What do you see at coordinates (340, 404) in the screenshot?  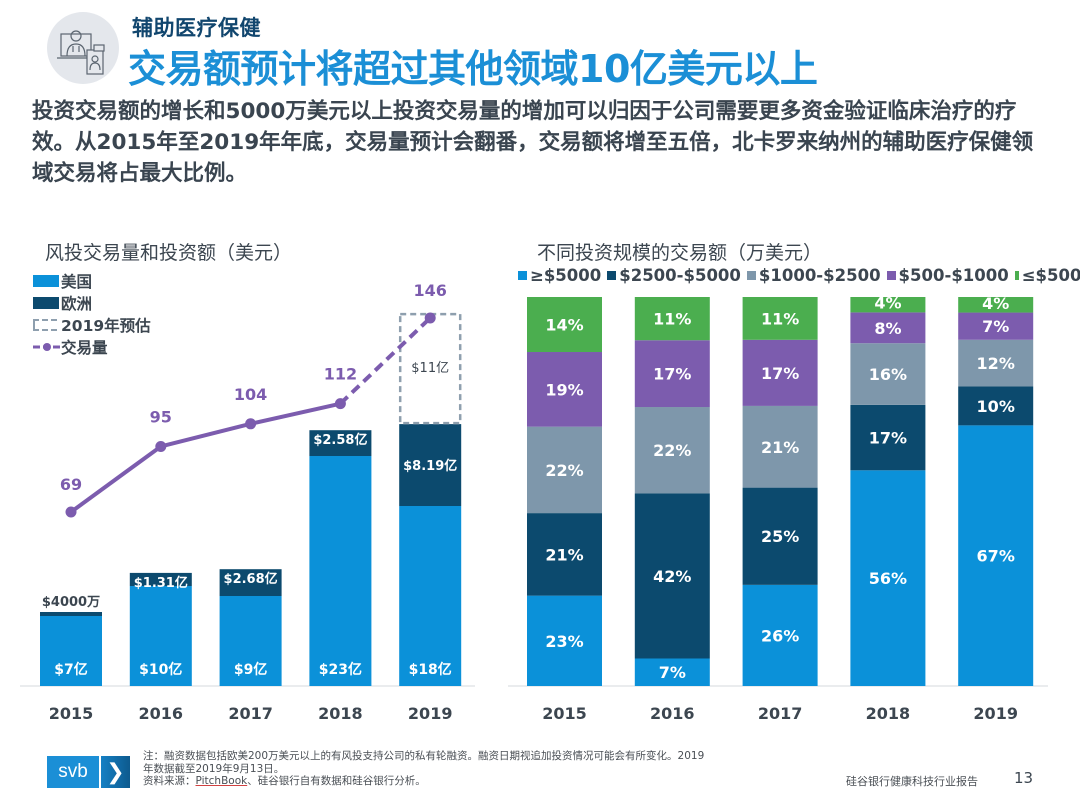 I see `deals-point-2018` at bounding box center [340, 404].